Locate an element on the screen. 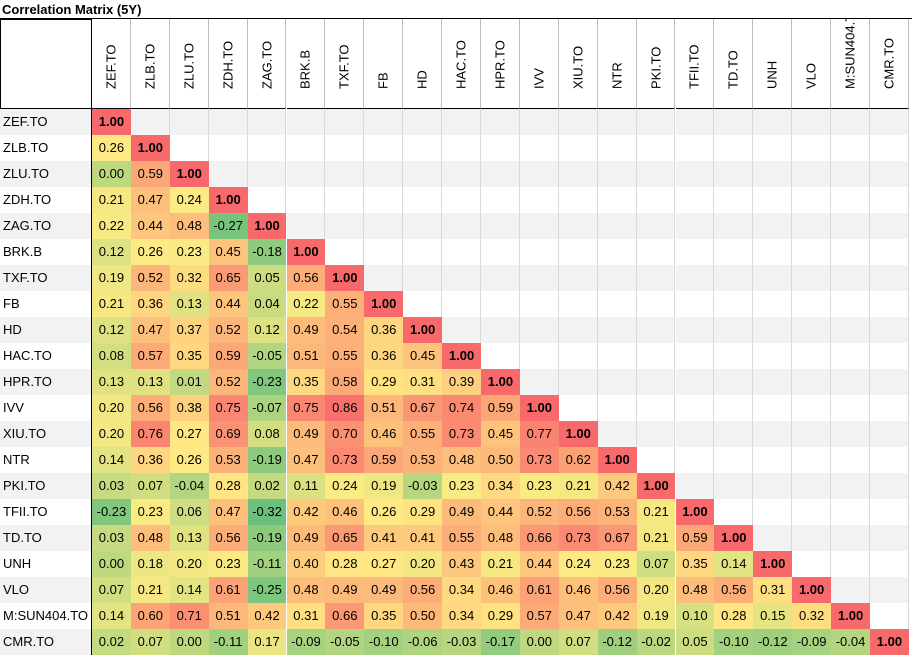 The image size is (912, 655). correlation-cell: 0.02 is located at coordinates (267, 486).